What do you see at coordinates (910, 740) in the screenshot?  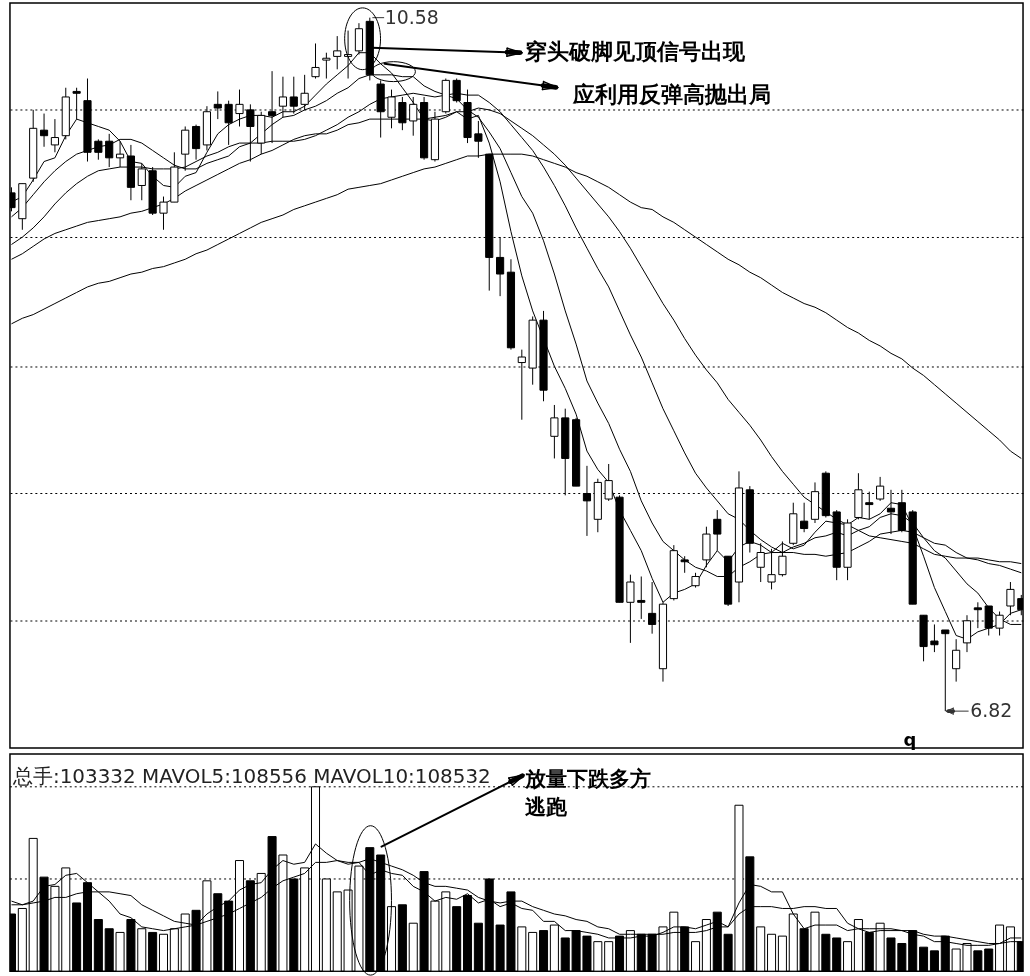 I see `annotation: q` at bounding box center [910, 740].